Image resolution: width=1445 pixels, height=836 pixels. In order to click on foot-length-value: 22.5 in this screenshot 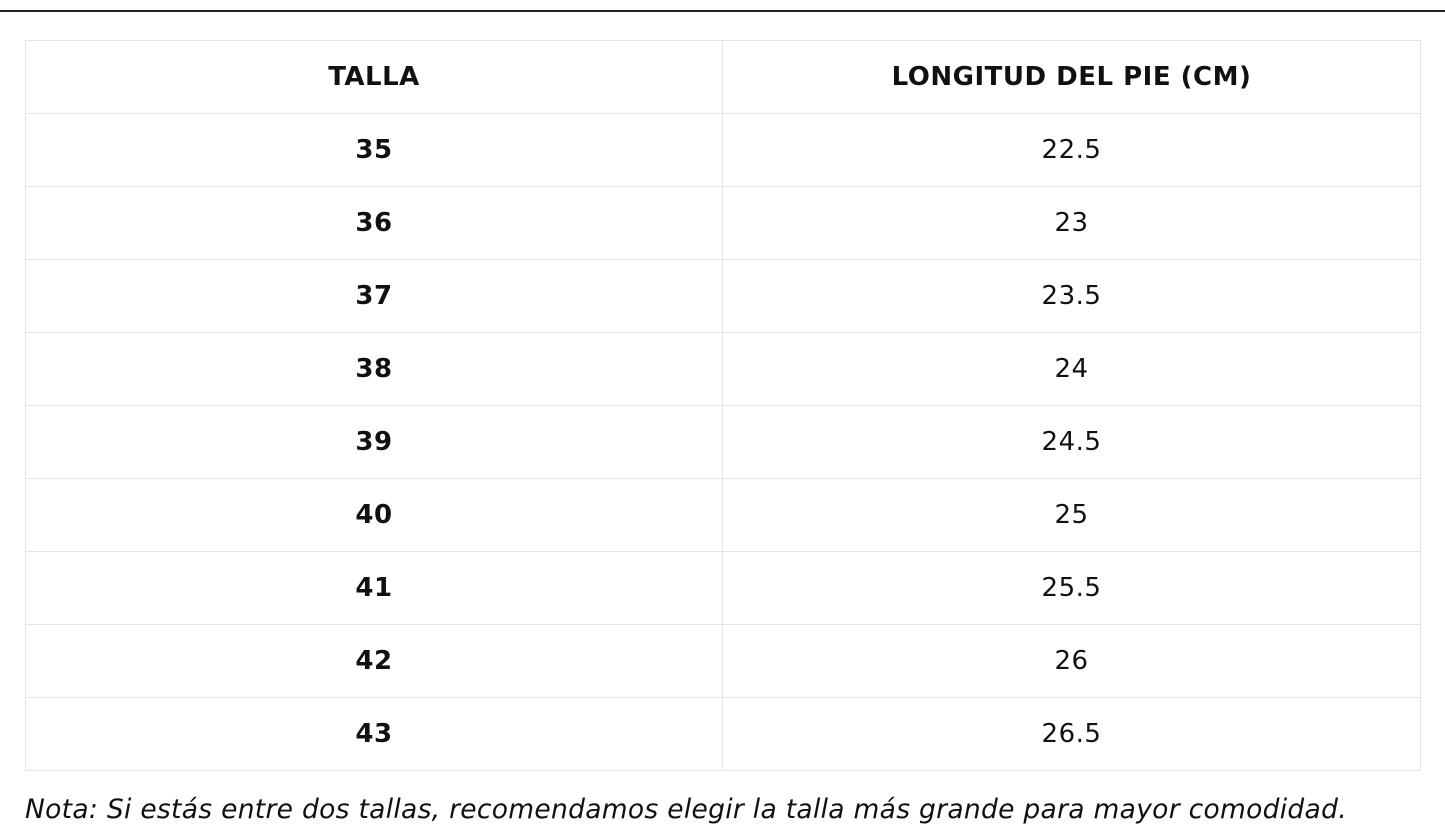, I will do `click(1071, 150)`.